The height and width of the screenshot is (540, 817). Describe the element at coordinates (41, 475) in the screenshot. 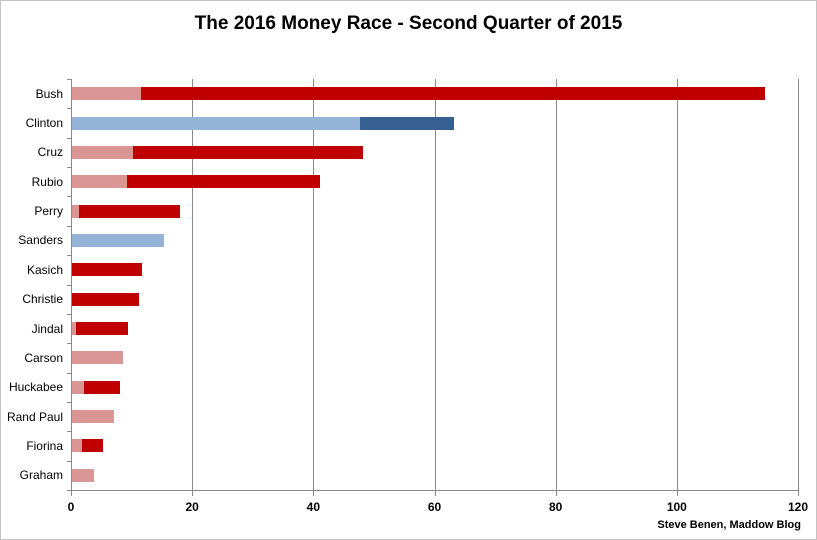

I see `category-label: Graham` at that location.